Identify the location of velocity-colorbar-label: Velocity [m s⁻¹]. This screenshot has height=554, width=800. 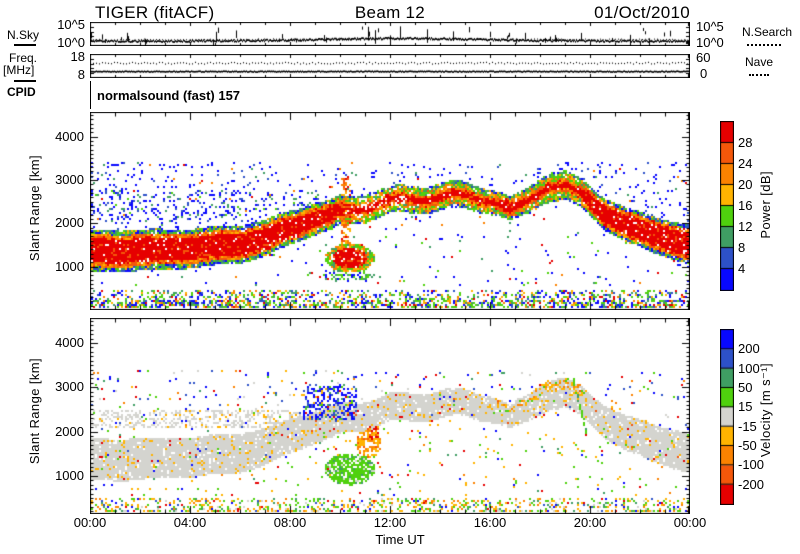
(765, 410).